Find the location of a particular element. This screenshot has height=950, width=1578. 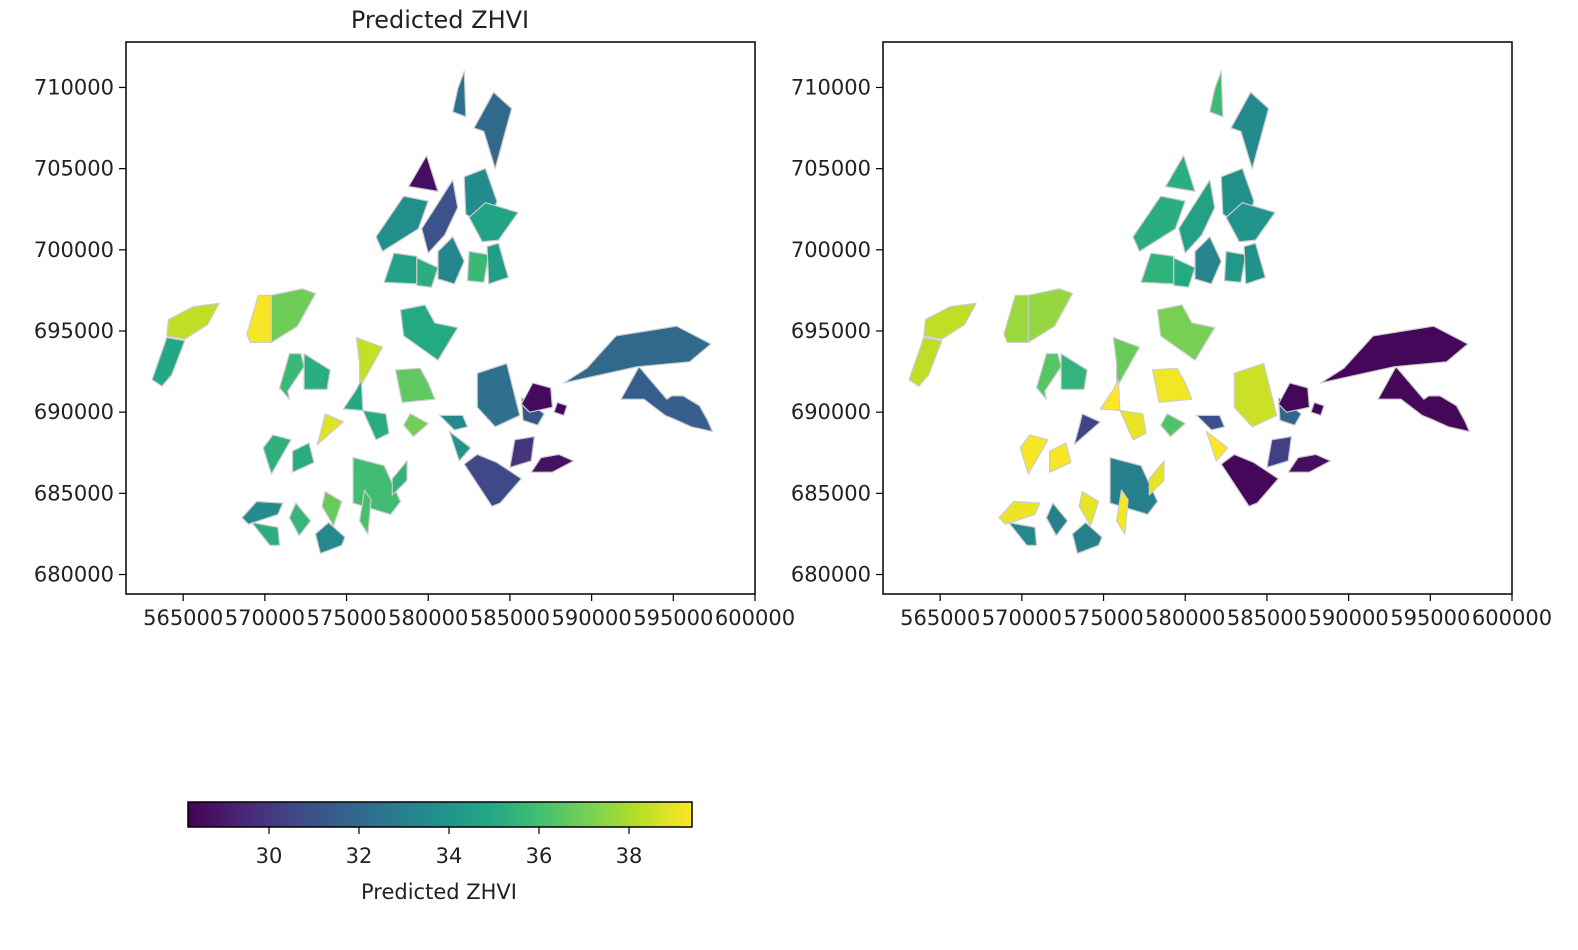

y-tick-label: 690000 is located at coordinates (831, 412).